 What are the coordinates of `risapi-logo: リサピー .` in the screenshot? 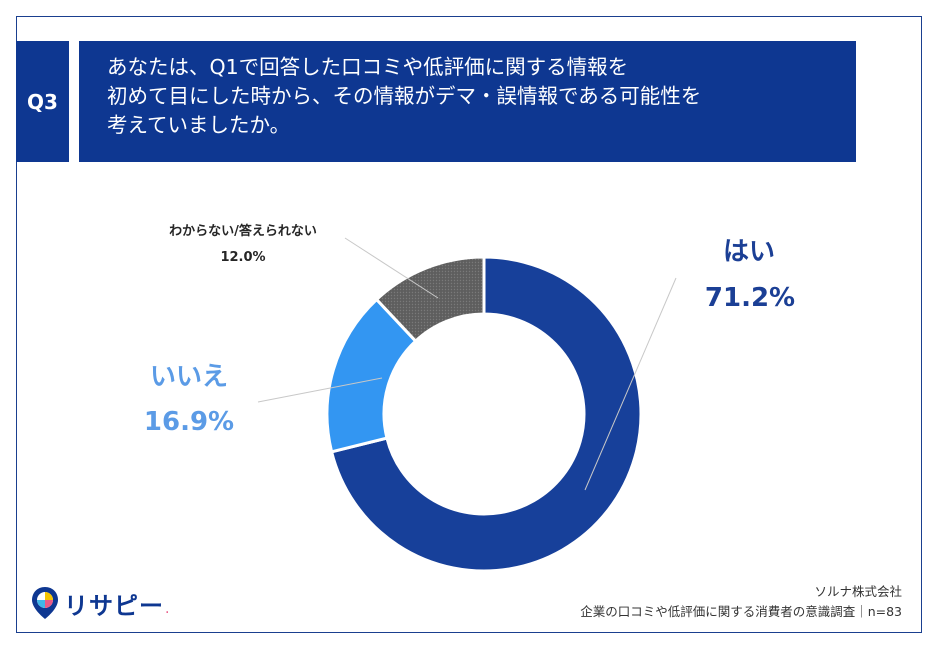 It's located at (99, 603).